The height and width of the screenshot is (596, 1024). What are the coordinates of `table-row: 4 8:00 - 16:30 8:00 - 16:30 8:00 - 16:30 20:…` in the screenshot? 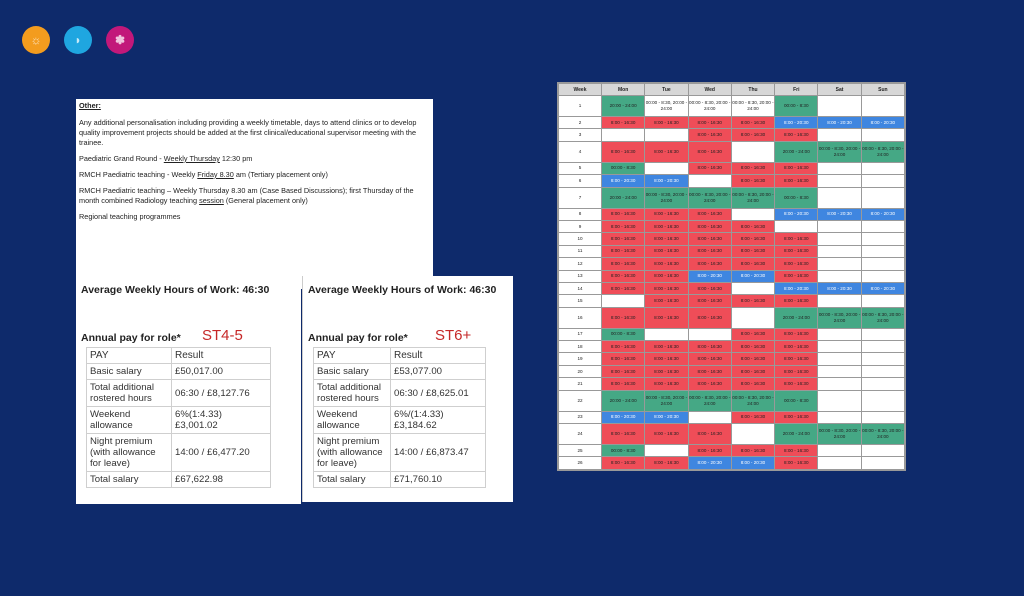 It's located at (732, 151).